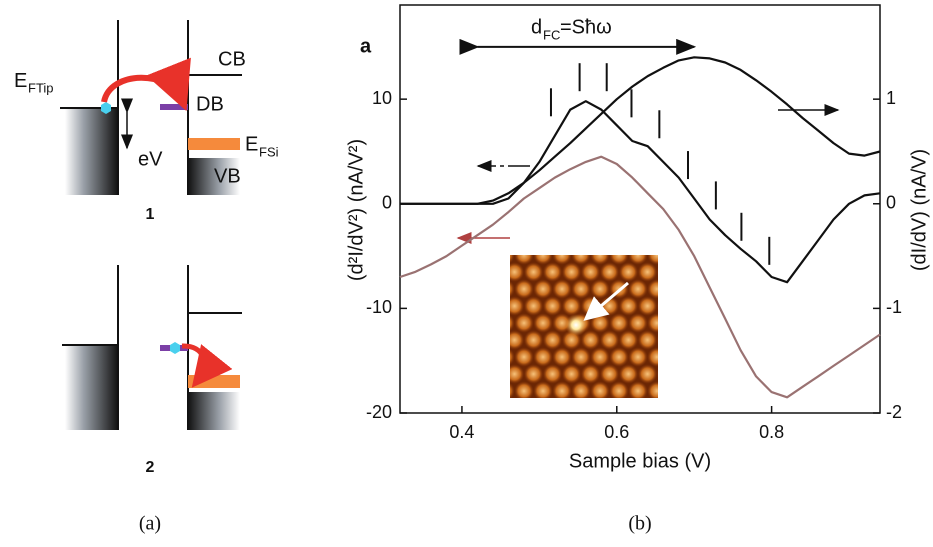 The width and height of the screenshot is (933, 547). What do you see at coordinates (41, 87) in the screenshot?
I see `label-sub: FTip` at bounding box center [41, 87].